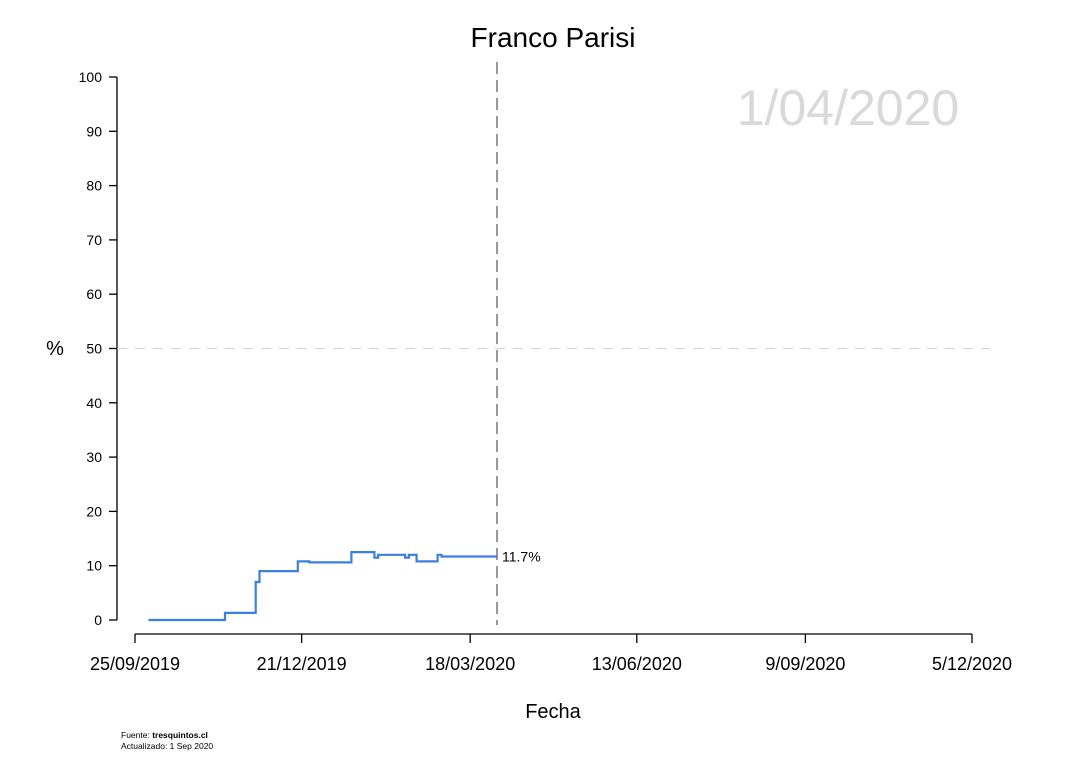 The height and width of the screenshot is (776, 1068). What do you see at coordinates (553, 712) in the screenshot?
I see `x-axis-label: Fecha` at bounding box center [553, 712].